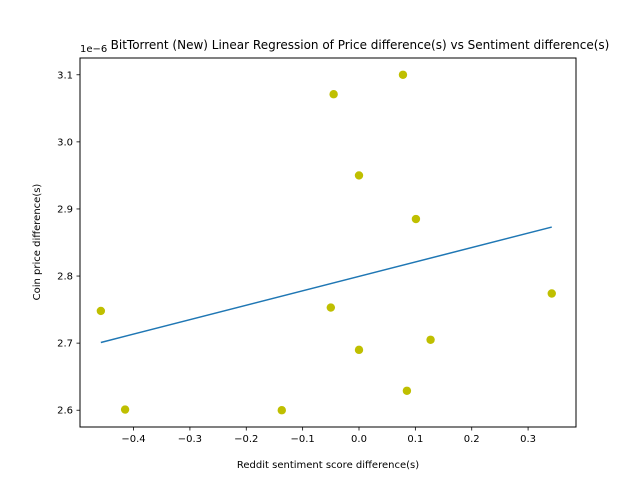 This screenshot has height=480, width=640. What do you see at coordinates (246, 439) in the screenshot?
I see `x-tick-label: −0.2` at bounding box center [246, 439].